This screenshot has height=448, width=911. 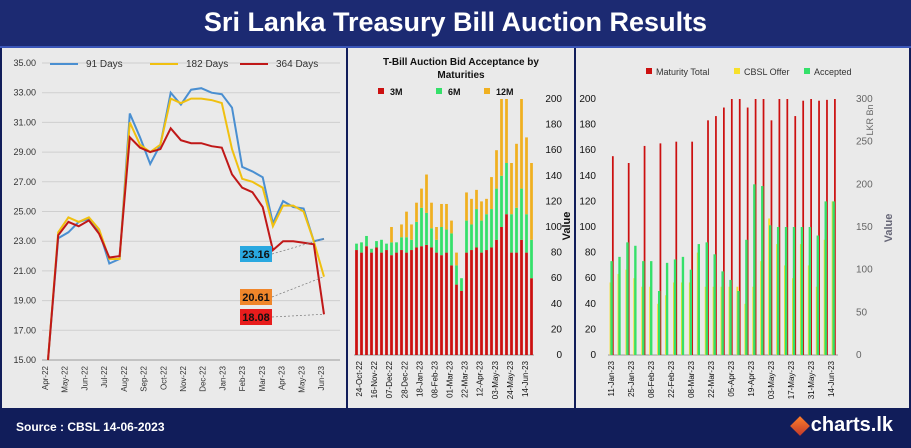 I want to click on legend-label: CBSL Offer, so click(x=767, y=72).